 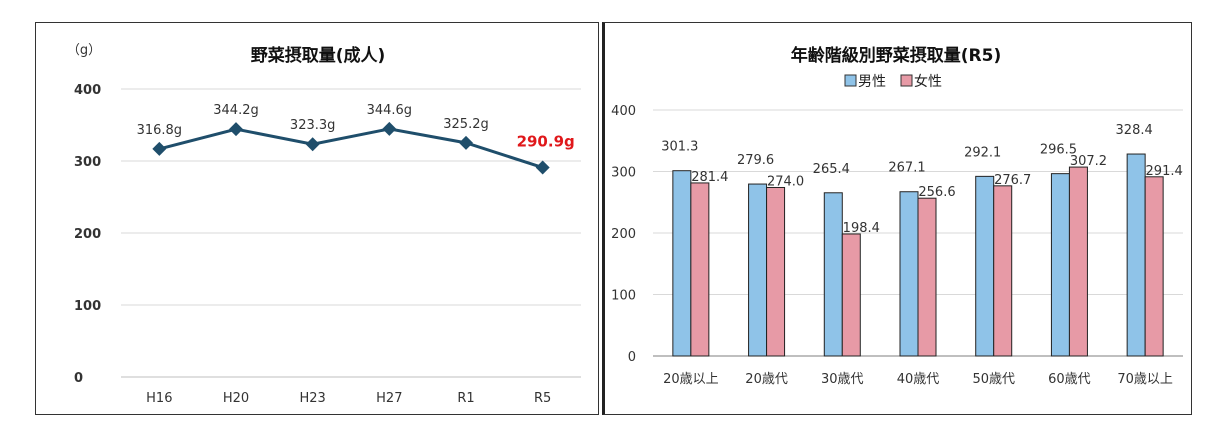 What do you see at coordinates (831, 169) in the screenshot?
I see `bar-value-label: 265.4` at bounding box center [831, 169].